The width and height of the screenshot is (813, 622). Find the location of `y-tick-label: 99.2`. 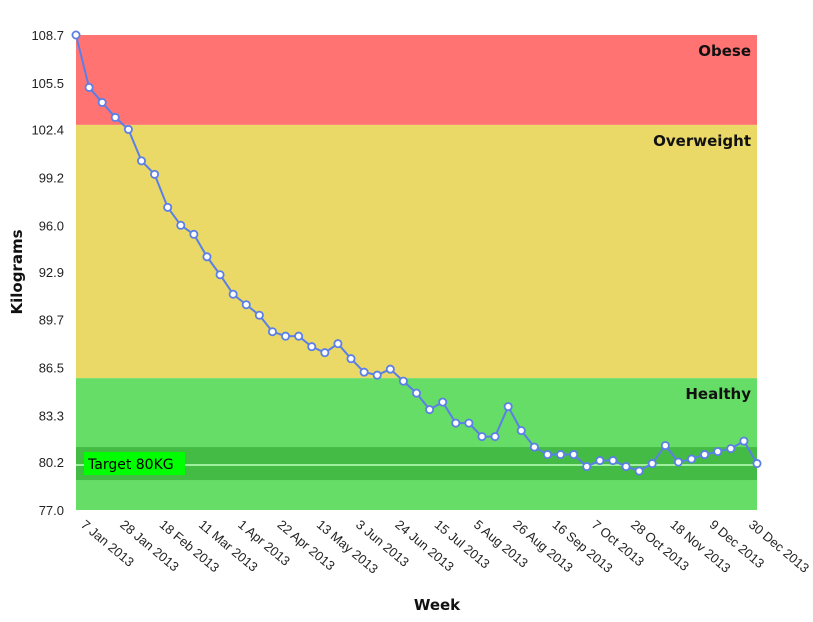

y-tick-label: 99.2 is located at coordinates (51, 177).